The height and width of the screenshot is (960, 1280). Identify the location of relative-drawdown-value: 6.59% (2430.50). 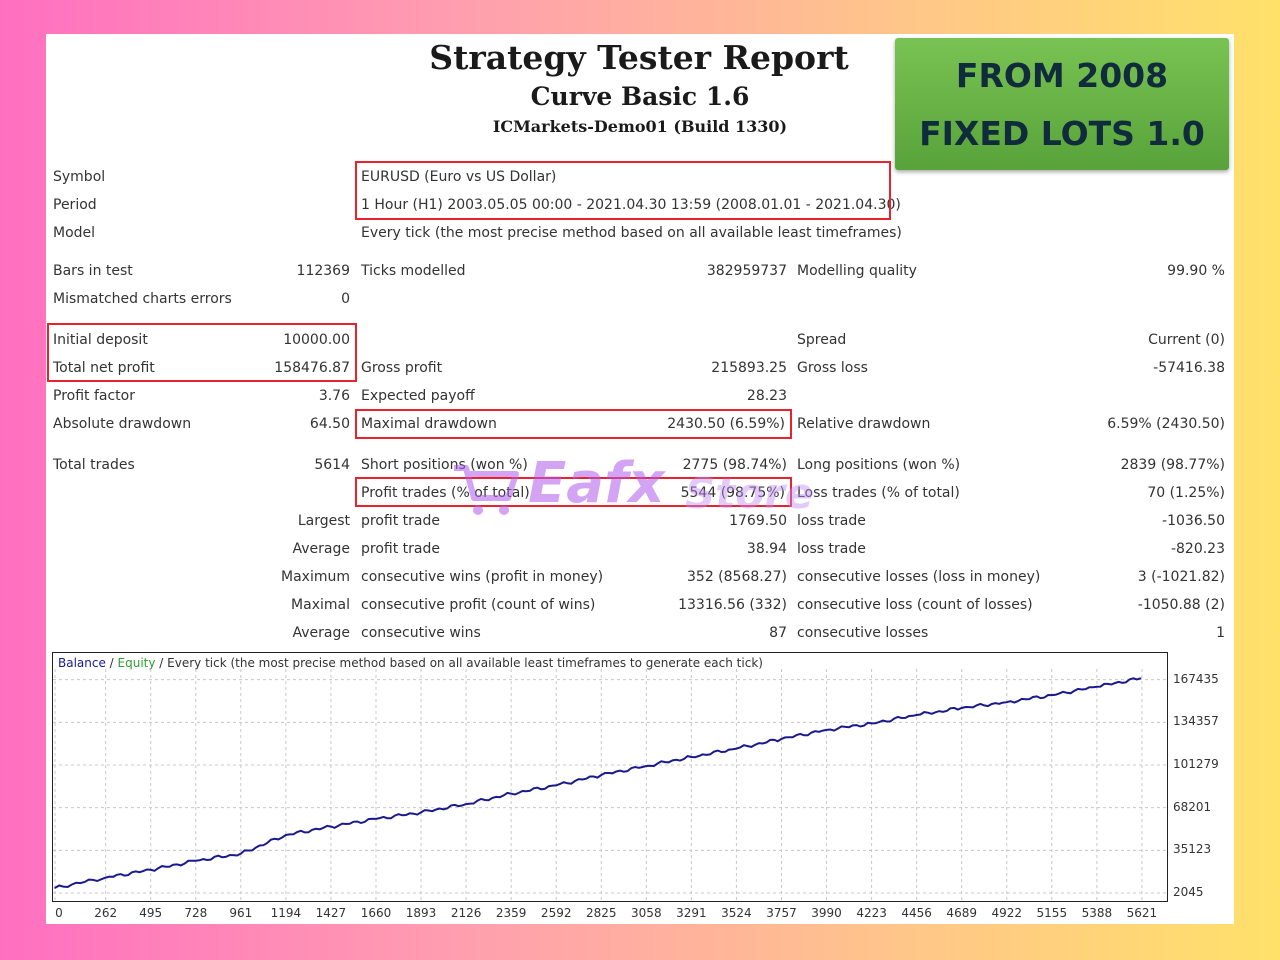
(1166, 424).